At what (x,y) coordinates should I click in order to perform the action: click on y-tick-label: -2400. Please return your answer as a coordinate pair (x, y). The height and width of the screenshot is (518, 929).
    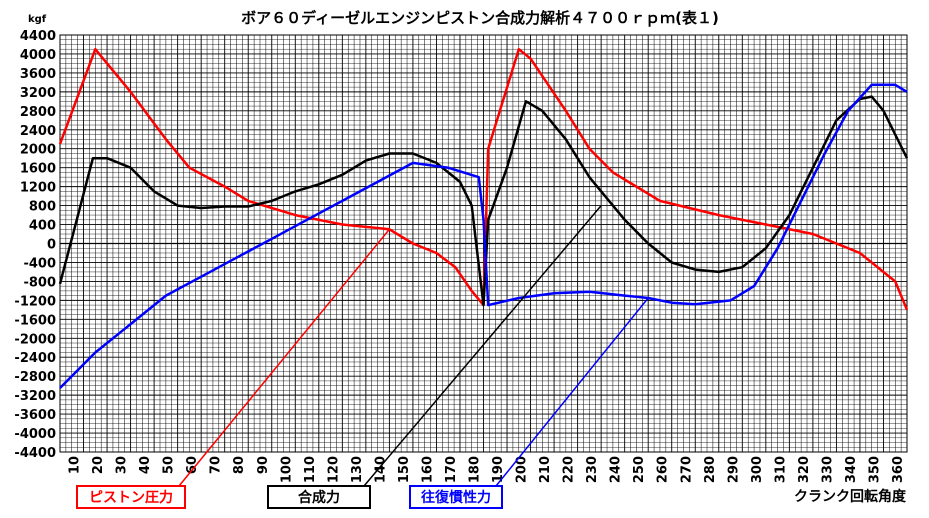
    Looking at the image, I should click on (35, 358).